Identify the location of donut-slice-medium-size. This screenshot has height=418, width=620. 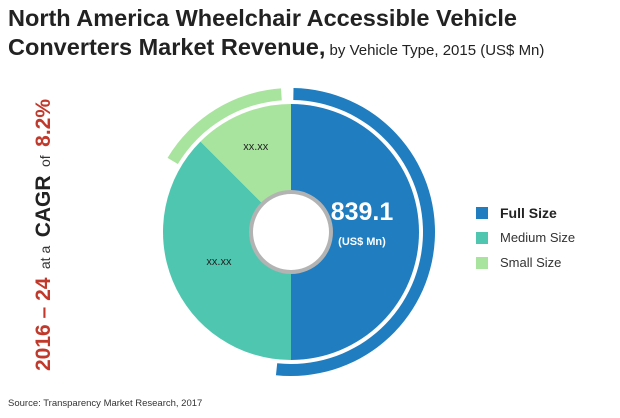
(227, 250).